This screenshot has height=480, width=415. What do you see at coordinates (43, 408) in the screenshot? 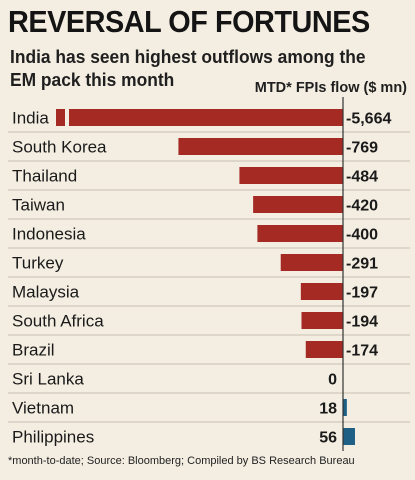
I see `category-label: Vietnam` at bounding box center [43, 408].